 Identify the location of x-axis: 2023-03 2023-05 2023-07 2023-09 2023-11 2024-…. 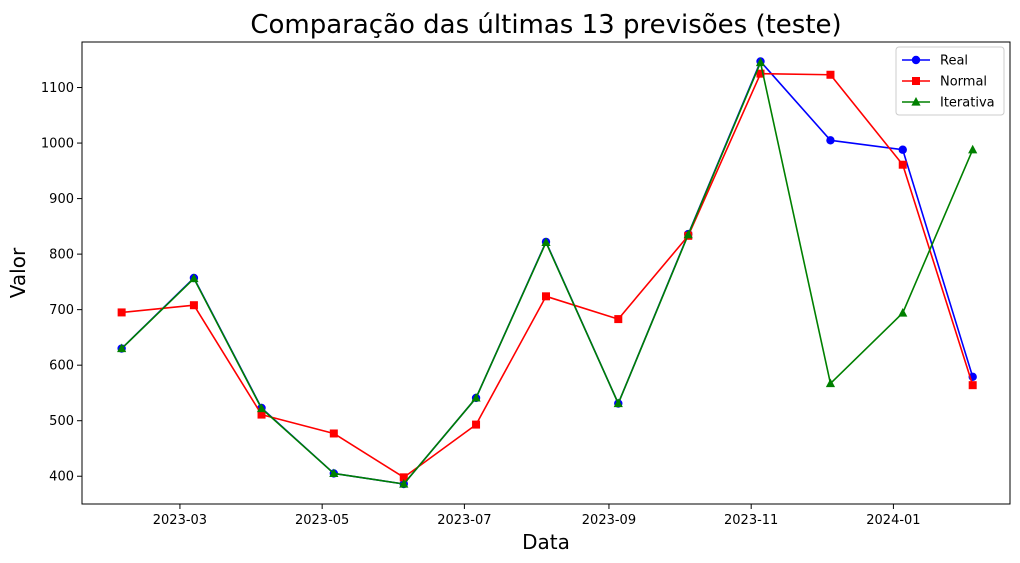
(537, 516).